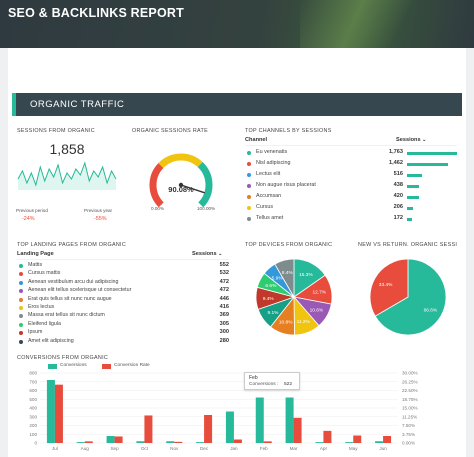 The width and height of the screenshot is (474, 457). I want to click on y-tick-left: 100, so click(33, 434).